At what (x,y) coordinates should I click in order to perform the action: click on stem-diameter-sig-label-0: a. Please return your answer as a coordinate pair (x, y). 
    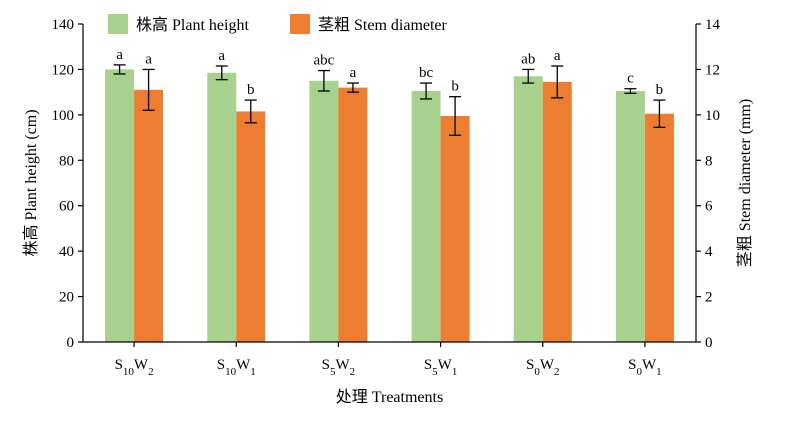
    Looking at the image, I should click on (148, 59).